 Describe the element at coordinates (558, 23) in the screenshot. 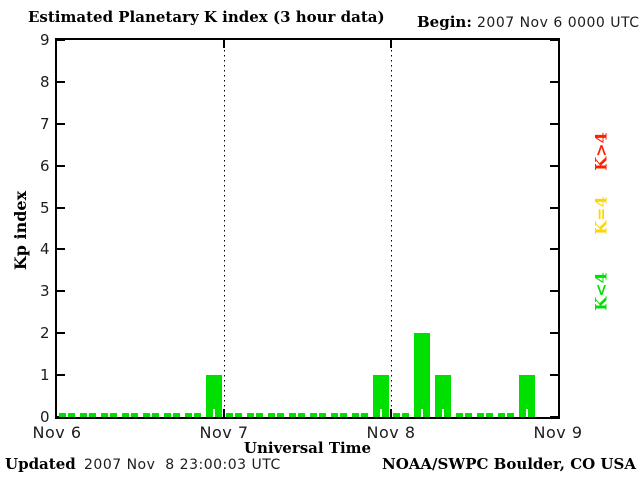

I see `begin-value: 2007 Nov 6 0000 UTC` at that location.